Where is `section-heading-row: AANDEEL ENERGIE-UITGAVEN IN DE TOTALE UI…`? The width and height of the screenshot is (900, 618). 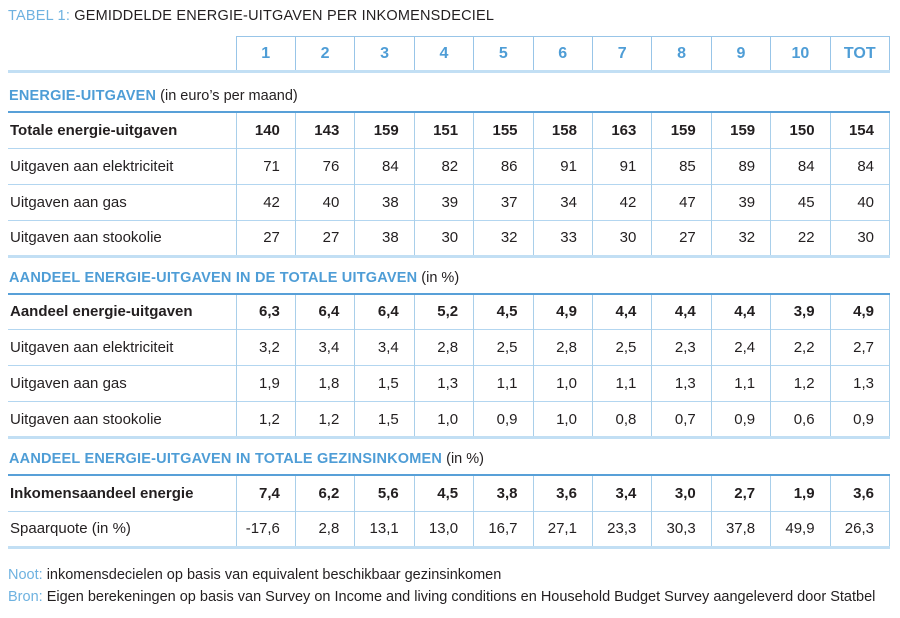 section-heading-row: AANDEEL ENERGIE-UITGAVEN IN DE TOTALE UI… is located at coordinates (449, 275).